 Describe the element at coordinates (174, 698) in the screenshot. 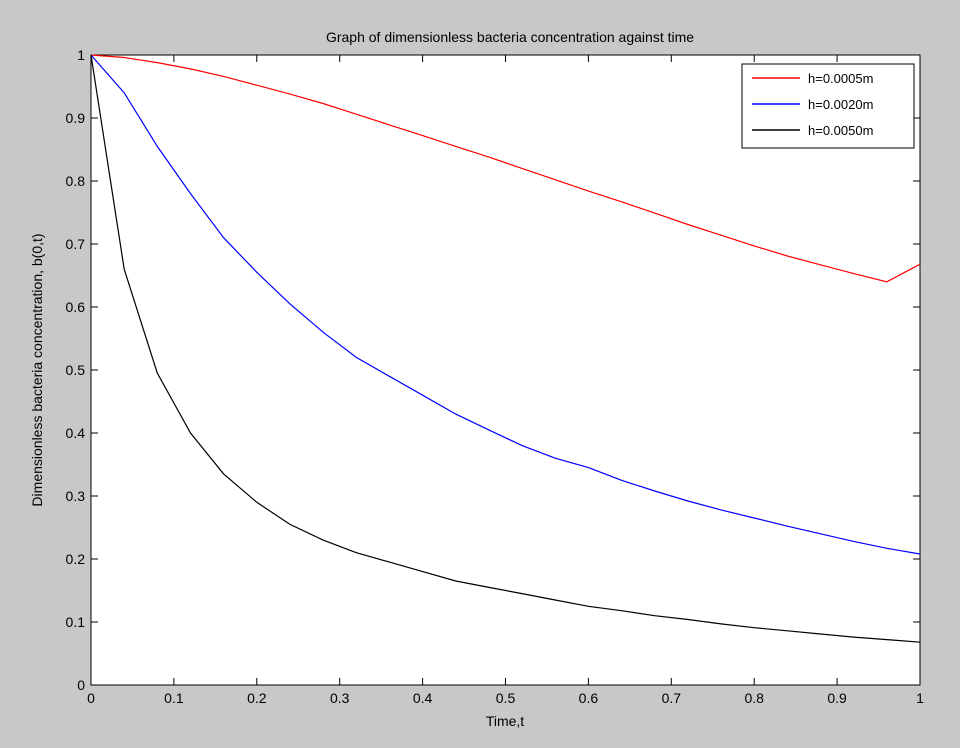

I see `x-tick-label: 0.1` at that location.